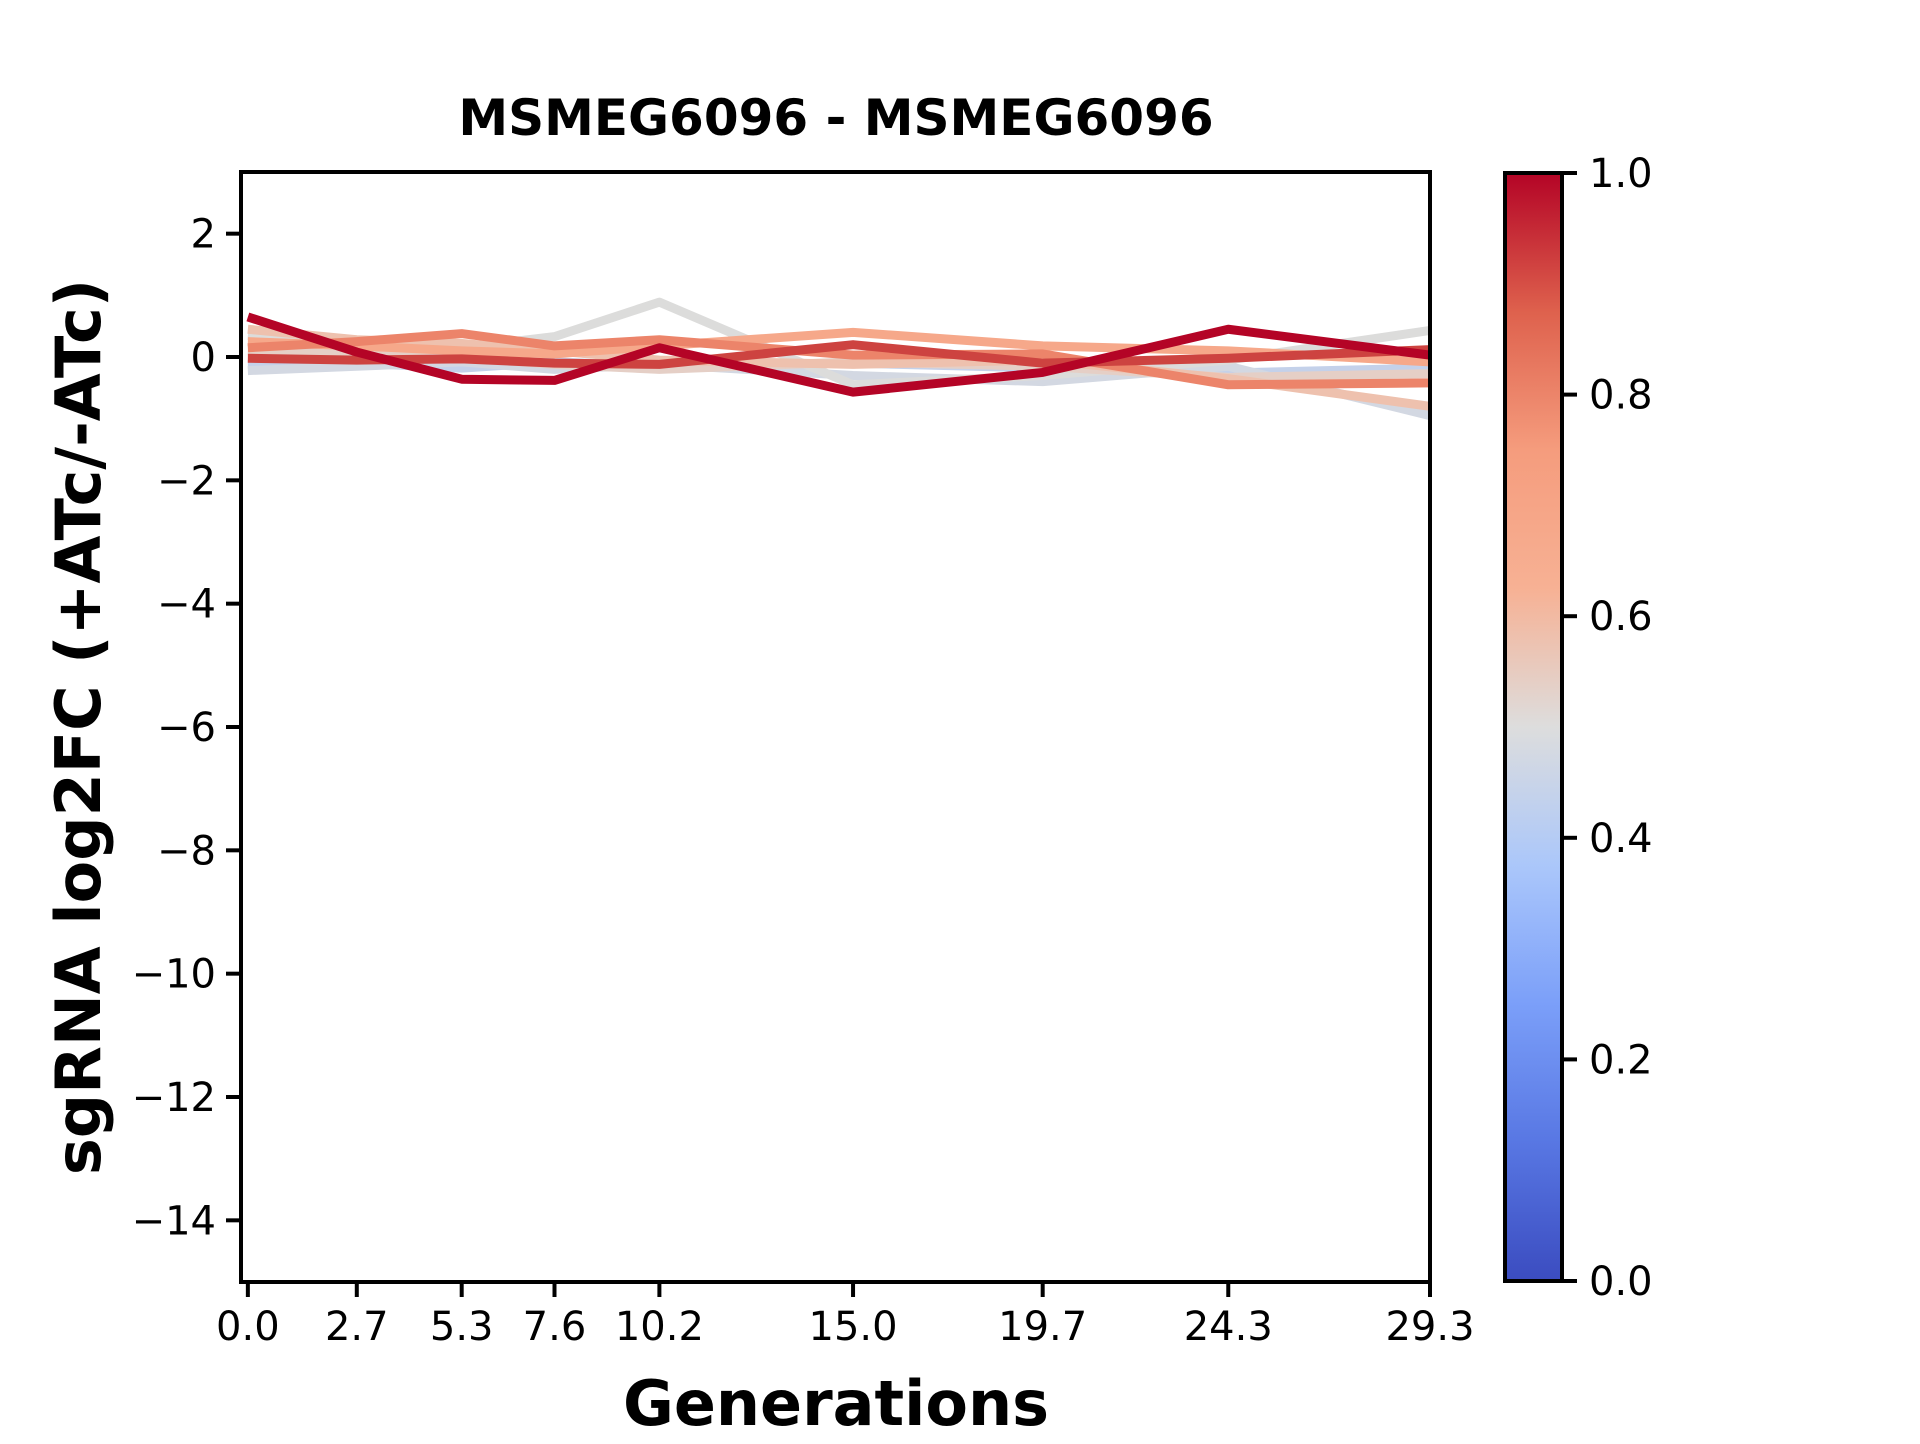  I want to click on y-tick-label: −4, so click(186, 605).